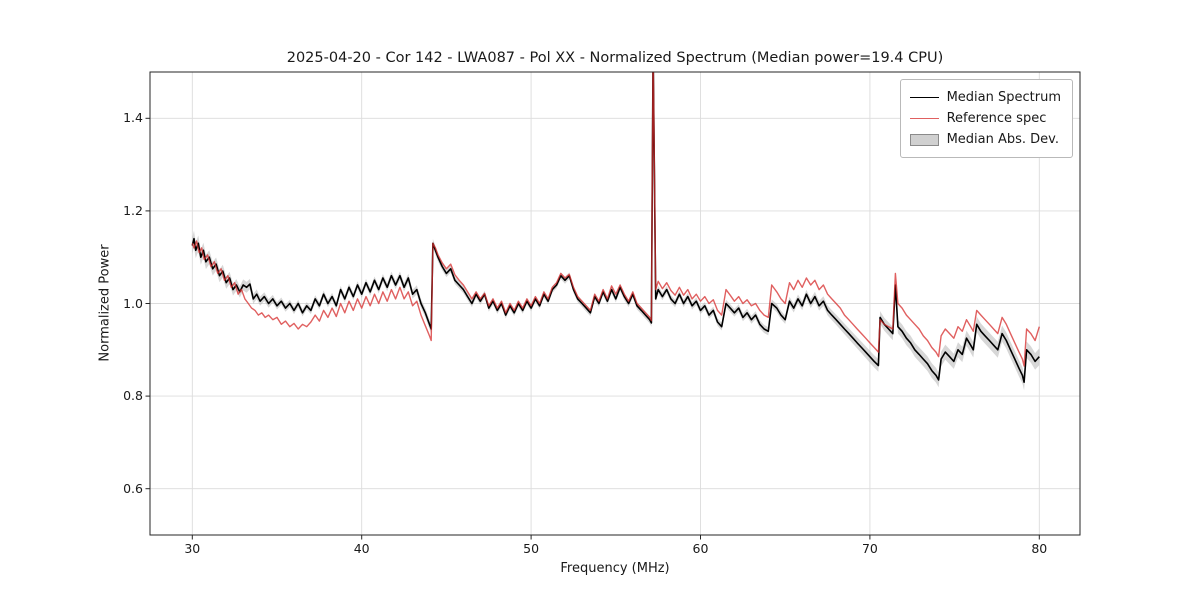 The width and height of the screenshot is (1200, 600). What do you see at coordinates (924, 139) in the screenshot?
I see `mad-patch-sample-icon` at bounding box center [924, 139].